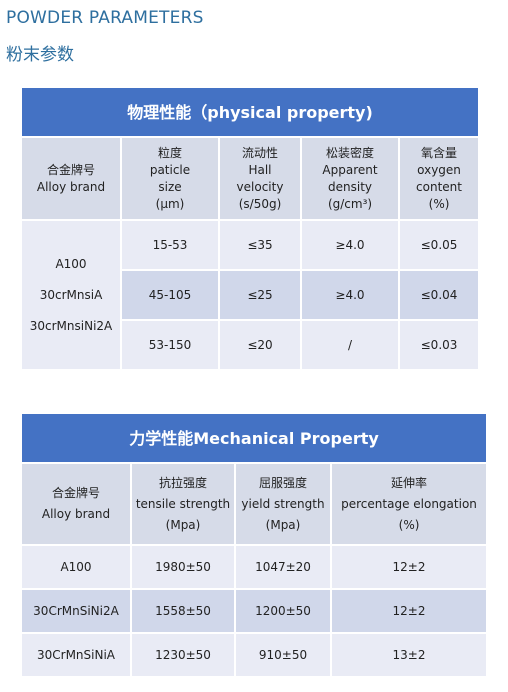  What do you see at coordinates (350, 178) in the screenshot?
I see `header-apparent-density: 松装密度 Apparent density (g/cm³)` at bounding box center [350, 178].